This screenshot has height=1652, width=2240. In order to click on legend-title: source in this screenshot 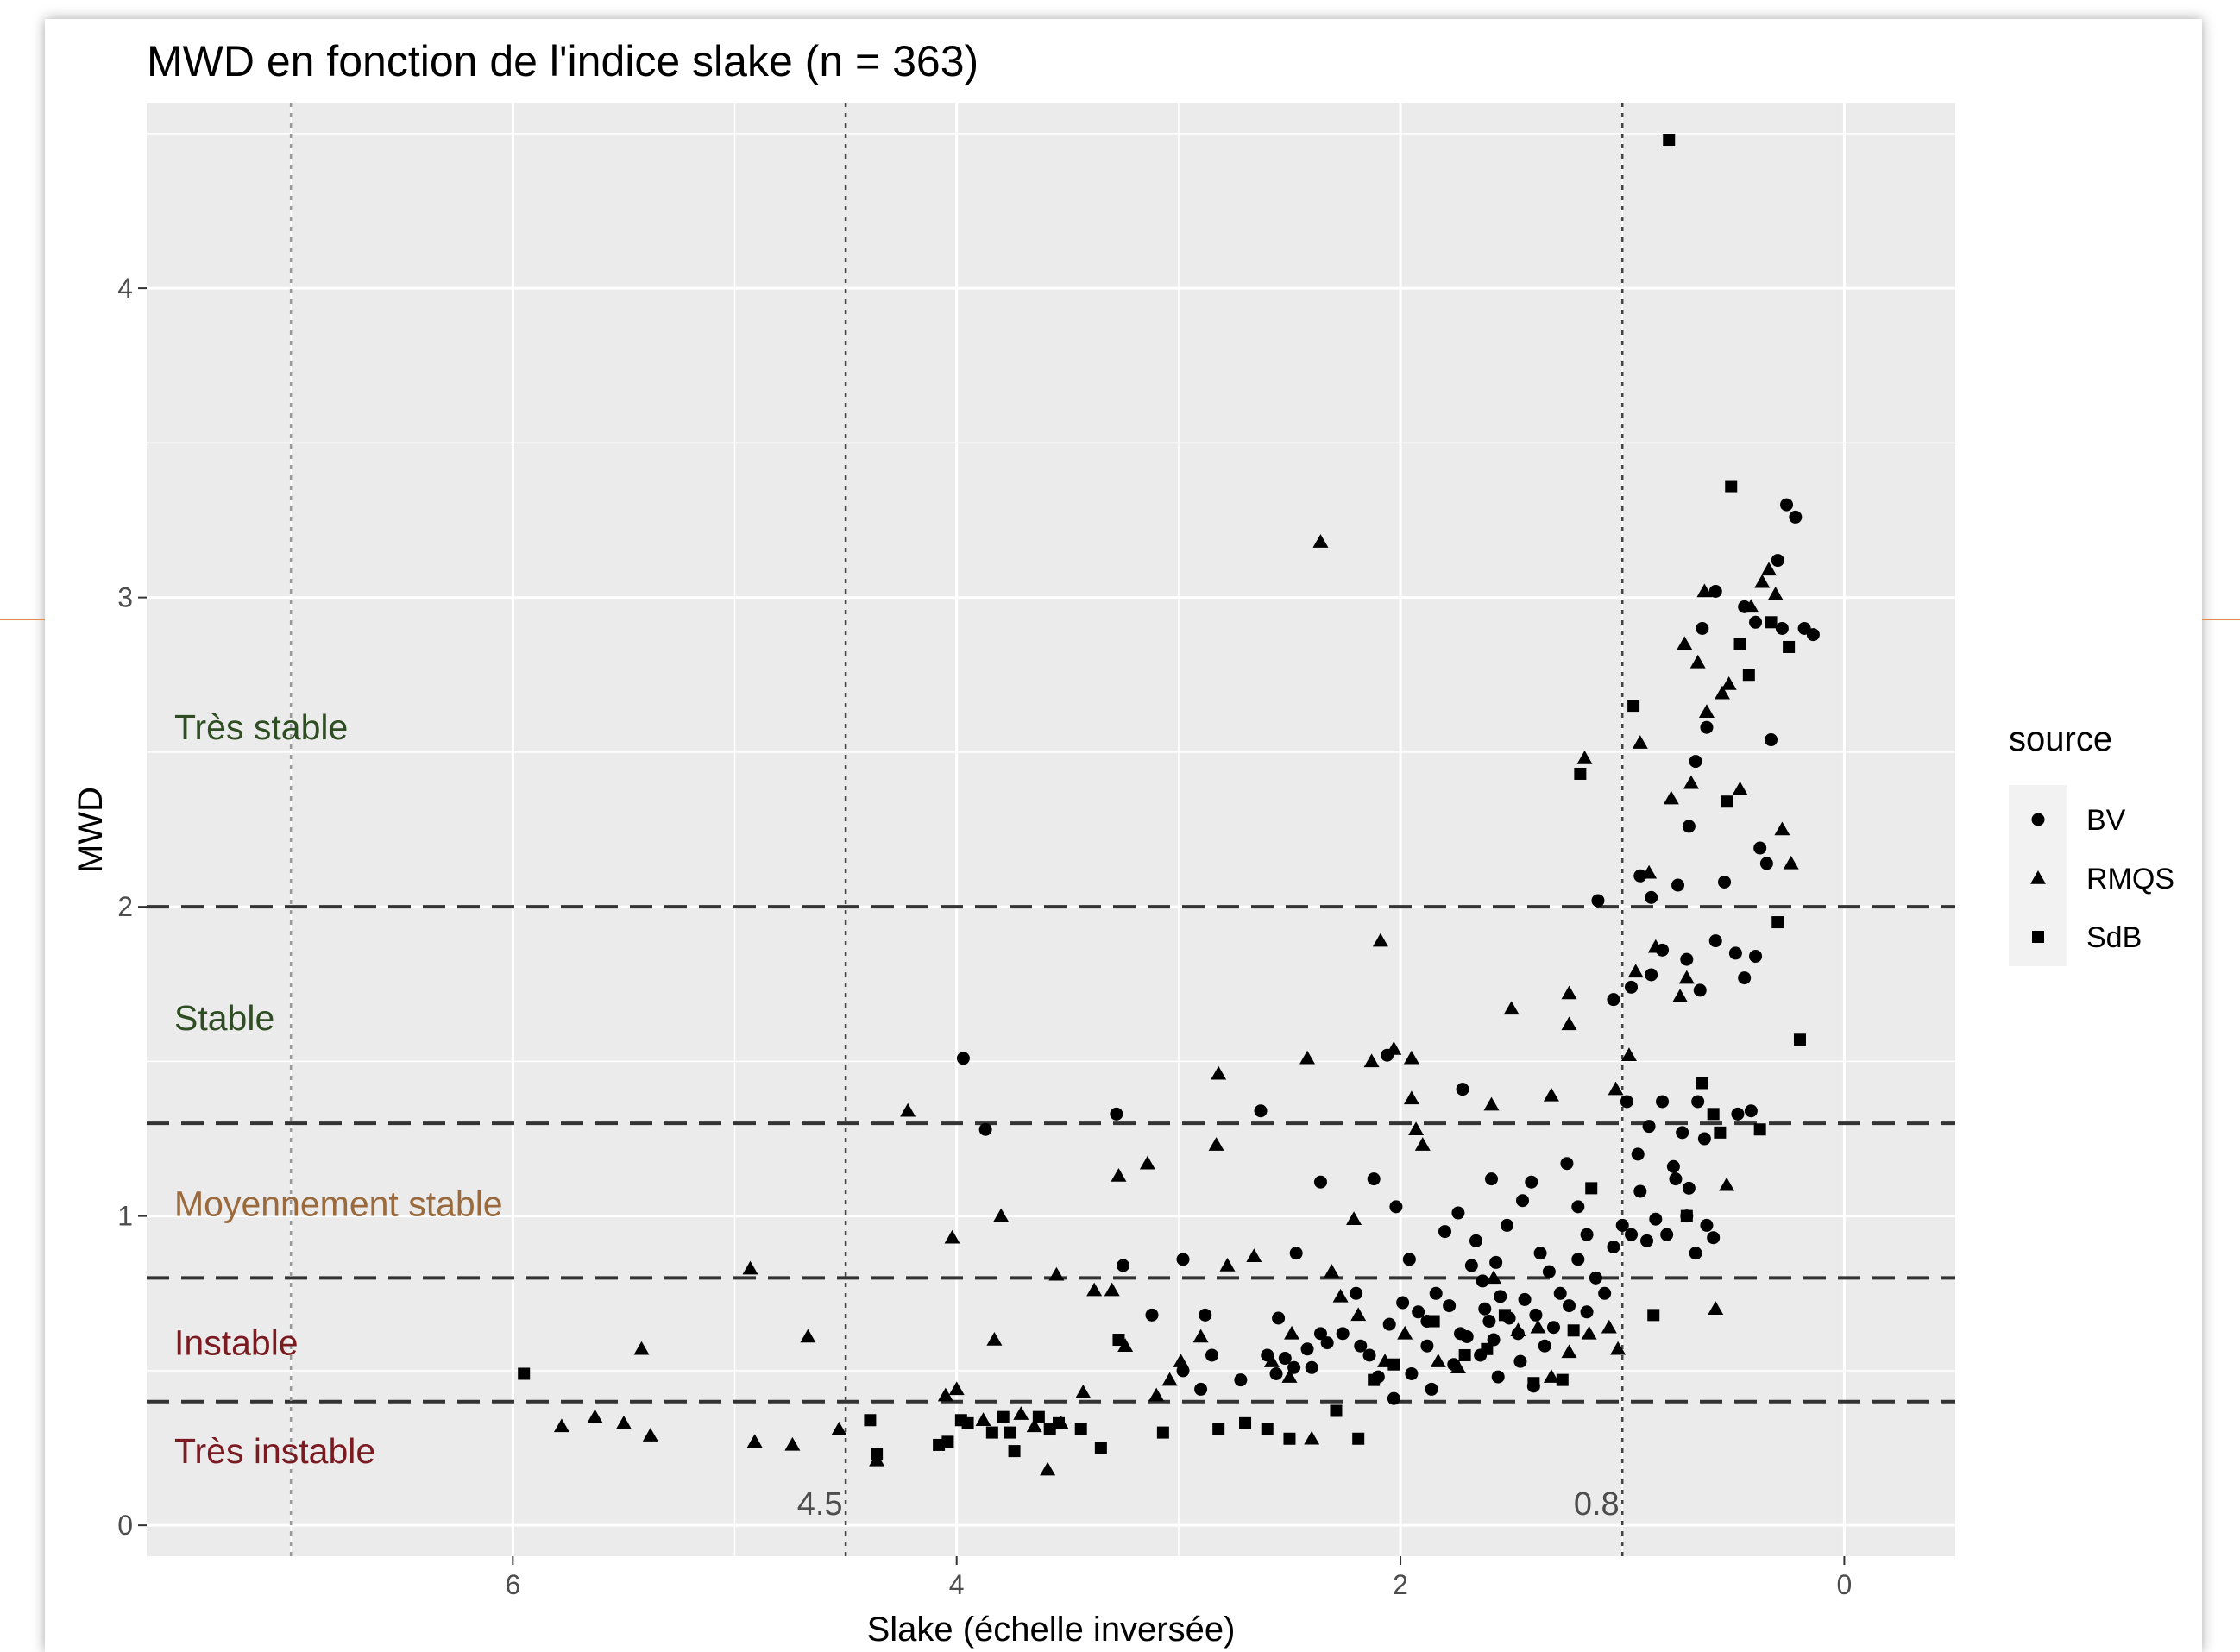, I will do `click(2061, 739)`.